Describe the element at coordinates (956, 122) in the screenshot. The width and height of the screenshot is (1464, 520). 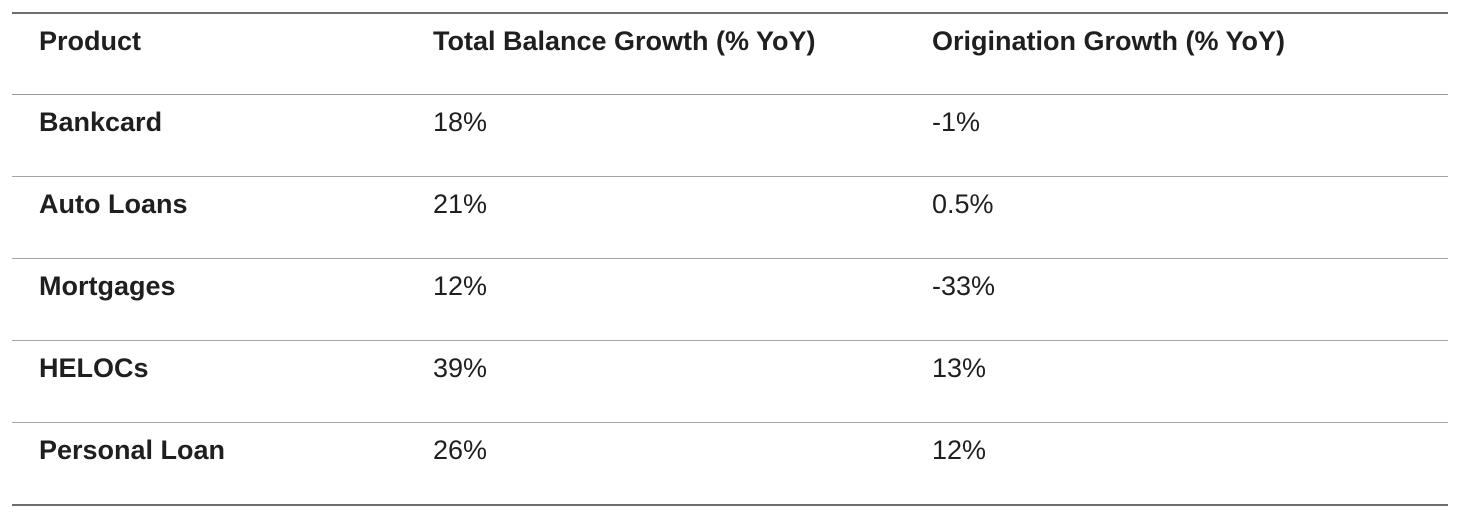
I see `origination-growth-cell: -1%` at that location.